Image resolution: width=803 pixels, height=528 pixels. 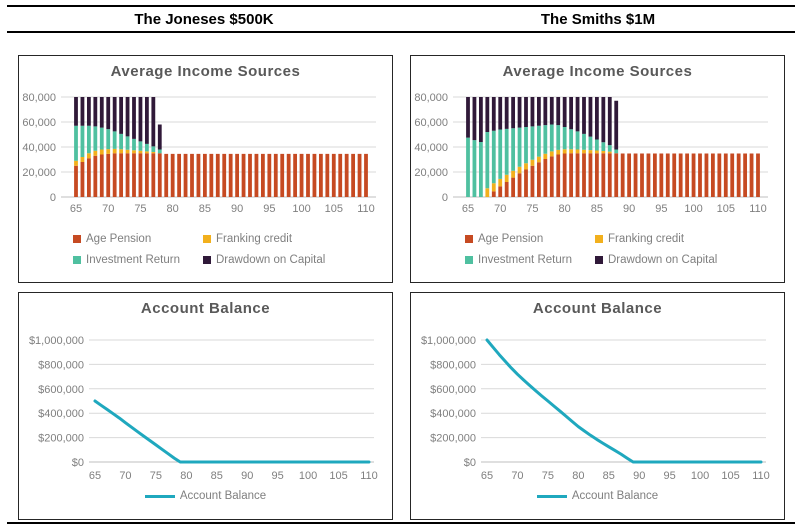 What do you see at coordinates (401, 523) in the screenshot?
I see `bottom-divider` at bounding box center [401, 523].